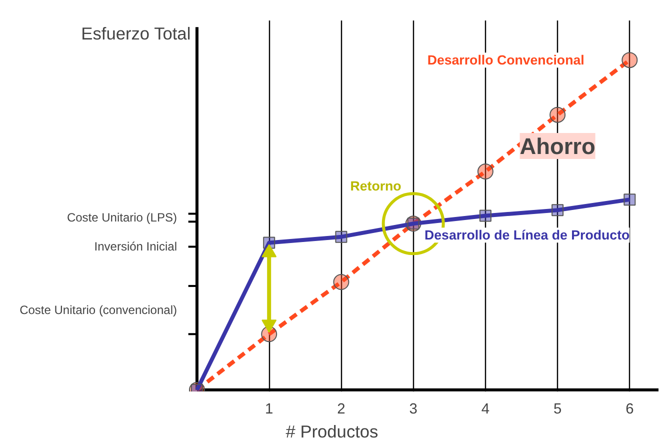 The image size is (668, 444). Describe the element at coordinates (269, 410) in the screenshot. I see `x-tick-label: 1` at that location.